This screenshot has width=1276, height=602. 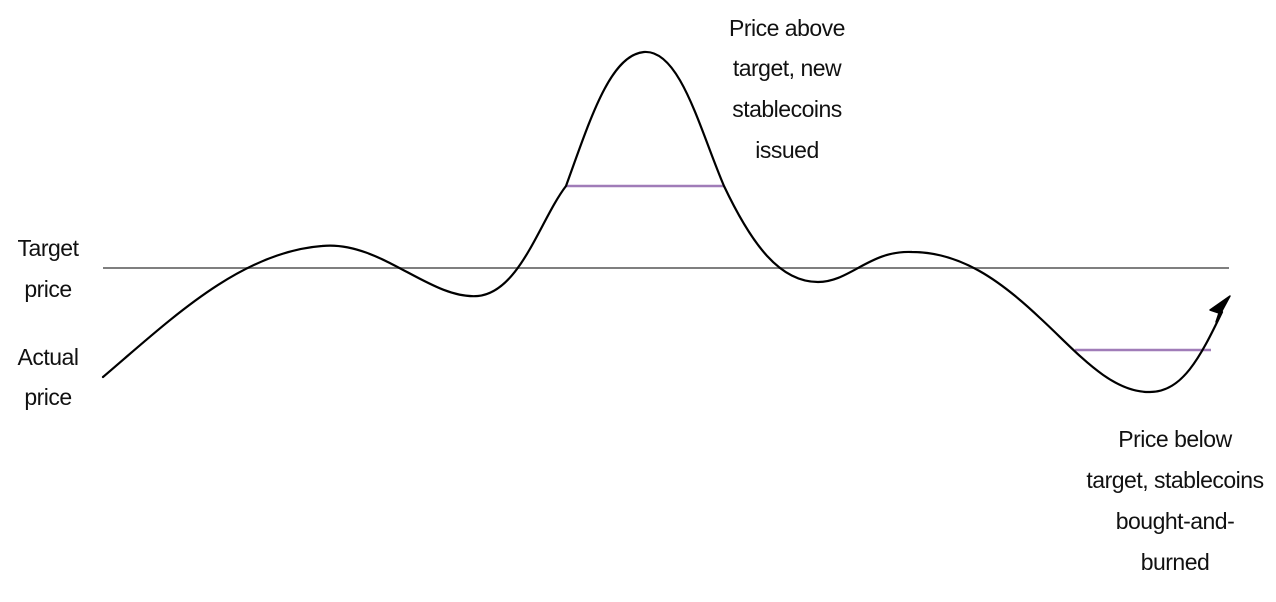 I want to click on target-price-label-line-1: Target, so click(x=49, y=248).